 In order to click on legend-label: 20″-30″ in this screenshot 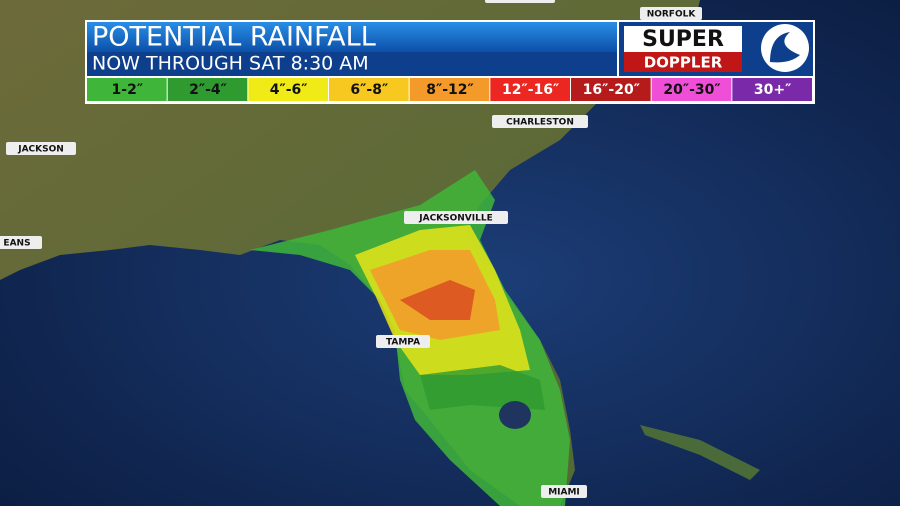, I will do `click(691, 90)`.